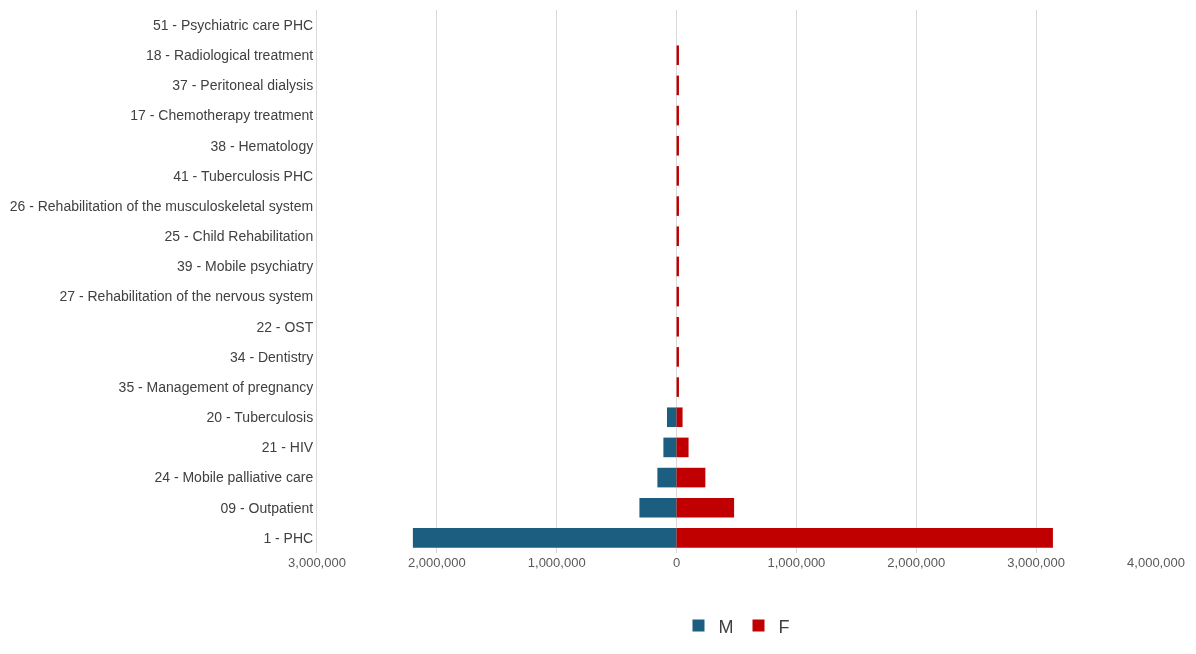 The width and height of the screenshot is (1196, 654). I want to click on y-tick-label: 34 - Dentistry, so click(271, 356).